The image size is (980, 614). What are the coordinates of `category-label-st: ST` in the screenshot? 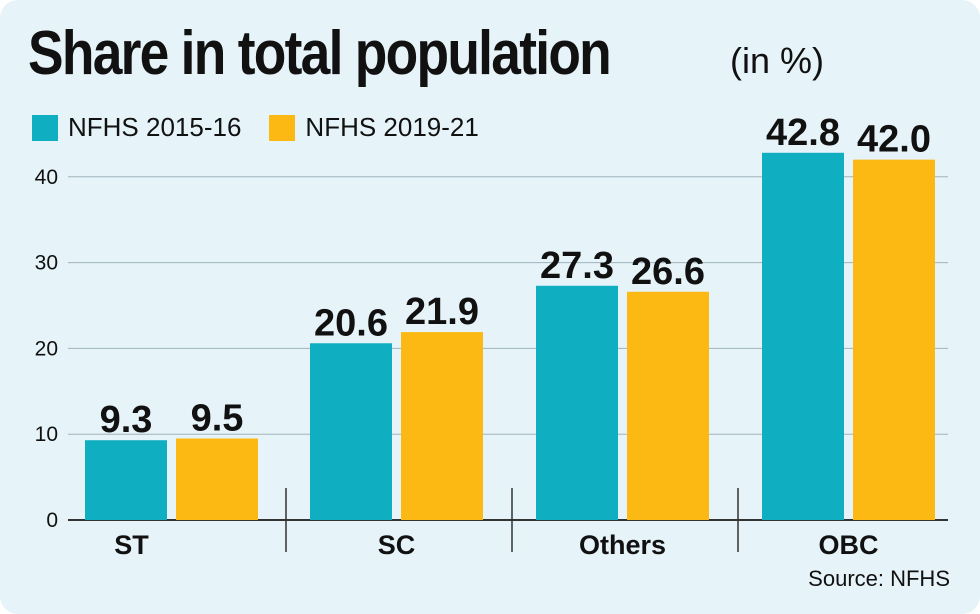 It's located at (131, 545).